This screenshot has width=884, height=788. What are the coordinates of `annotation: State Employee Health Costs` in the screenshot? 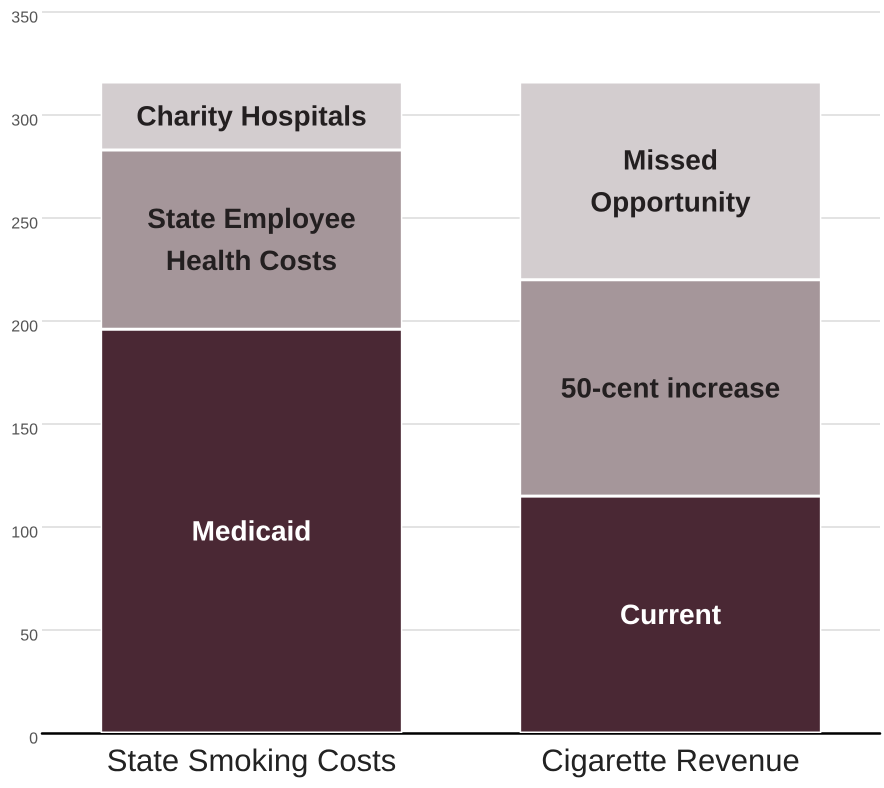 It's located at (251, 239).